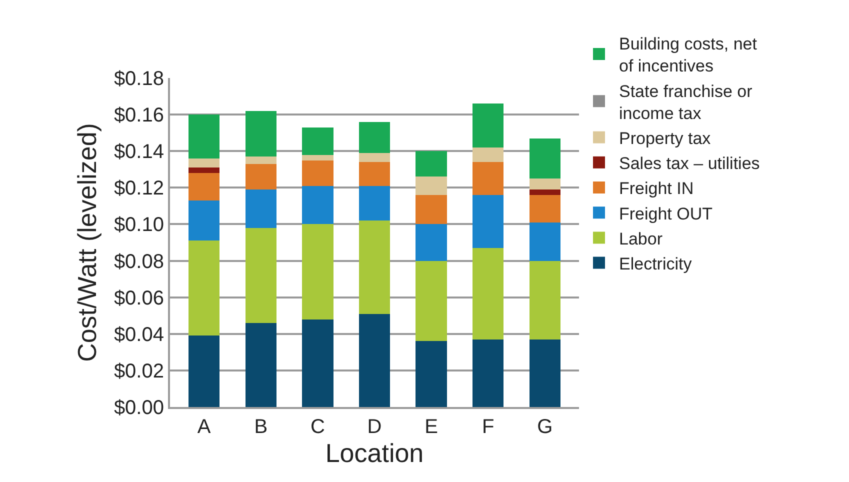 The width and height of the screenshot is (849, 482). Describe the element at coordinates (431, 427) in the screenshot. I see `x-tick-label: E` at that location.